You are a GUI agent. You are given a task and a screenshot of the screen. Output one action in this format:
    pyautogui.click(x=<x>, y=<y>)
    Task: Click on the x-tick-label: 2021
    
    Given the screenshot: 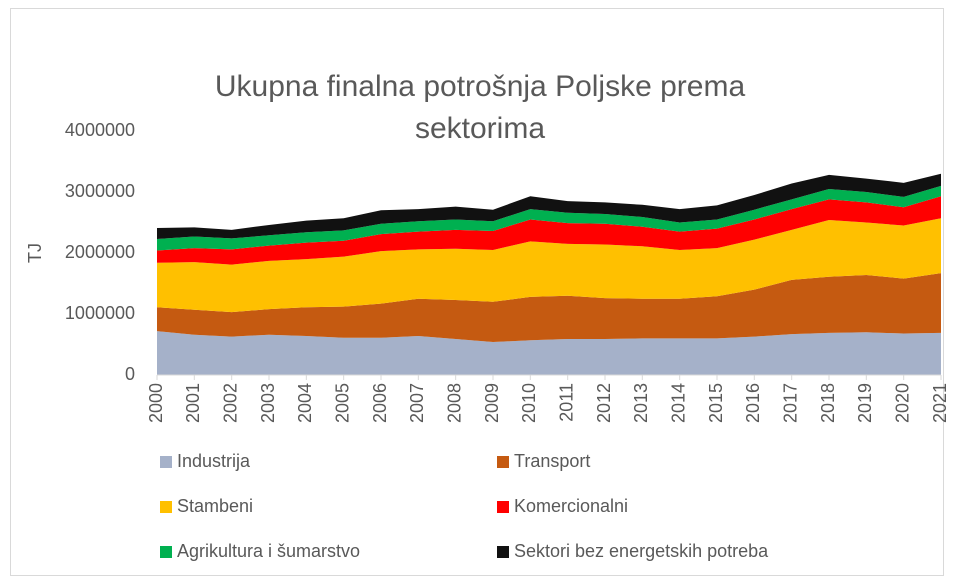 What is the action you would take?
    pyautogui.click(x=940, y=403)
    